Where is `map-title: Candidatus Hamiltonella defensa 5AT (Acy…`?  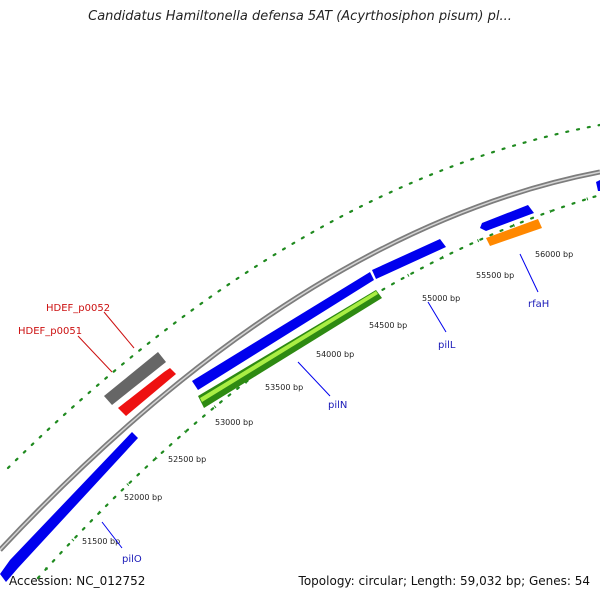 map-title: Candidatus Hamiltonella defensa 5AT (Acy… is located at coordinates (300, 16).